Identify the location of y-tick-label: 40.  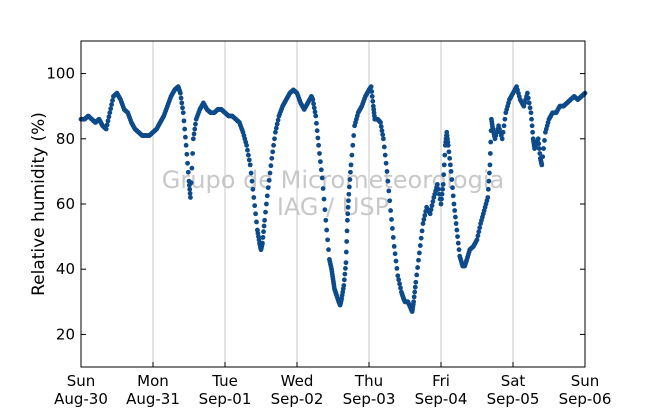
(65, 269).